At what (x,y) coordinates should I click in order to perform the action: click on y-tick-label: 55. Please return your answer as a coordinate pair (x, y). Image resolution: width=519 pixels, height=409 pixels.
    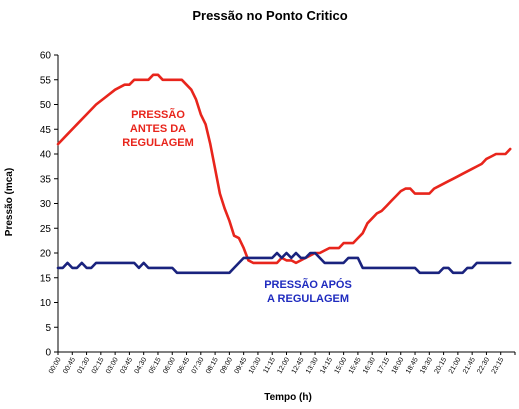
    Looking at the image, I should click on (46, 80).